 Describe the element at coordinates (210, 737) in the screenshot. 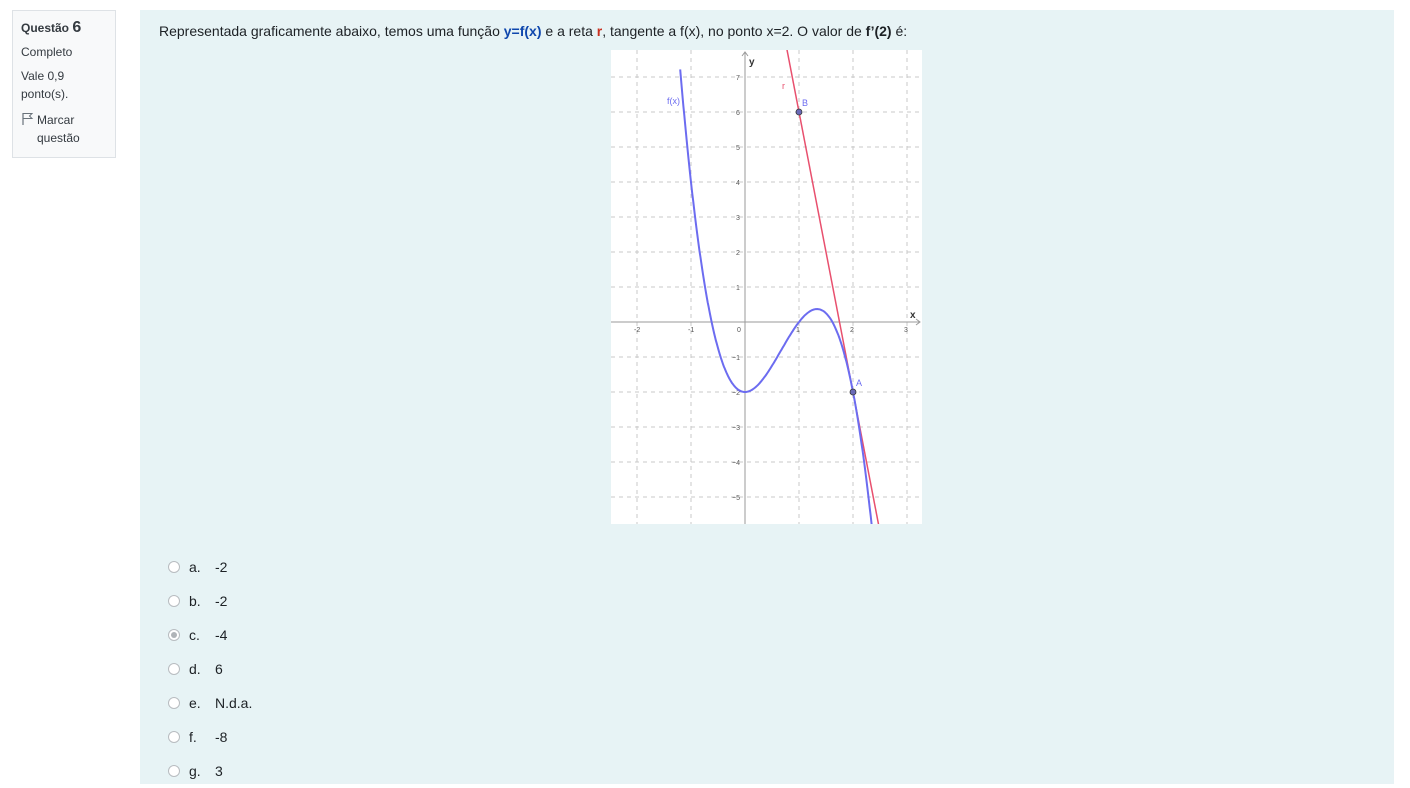

I see `answer-option-f: f. -8` at that location.